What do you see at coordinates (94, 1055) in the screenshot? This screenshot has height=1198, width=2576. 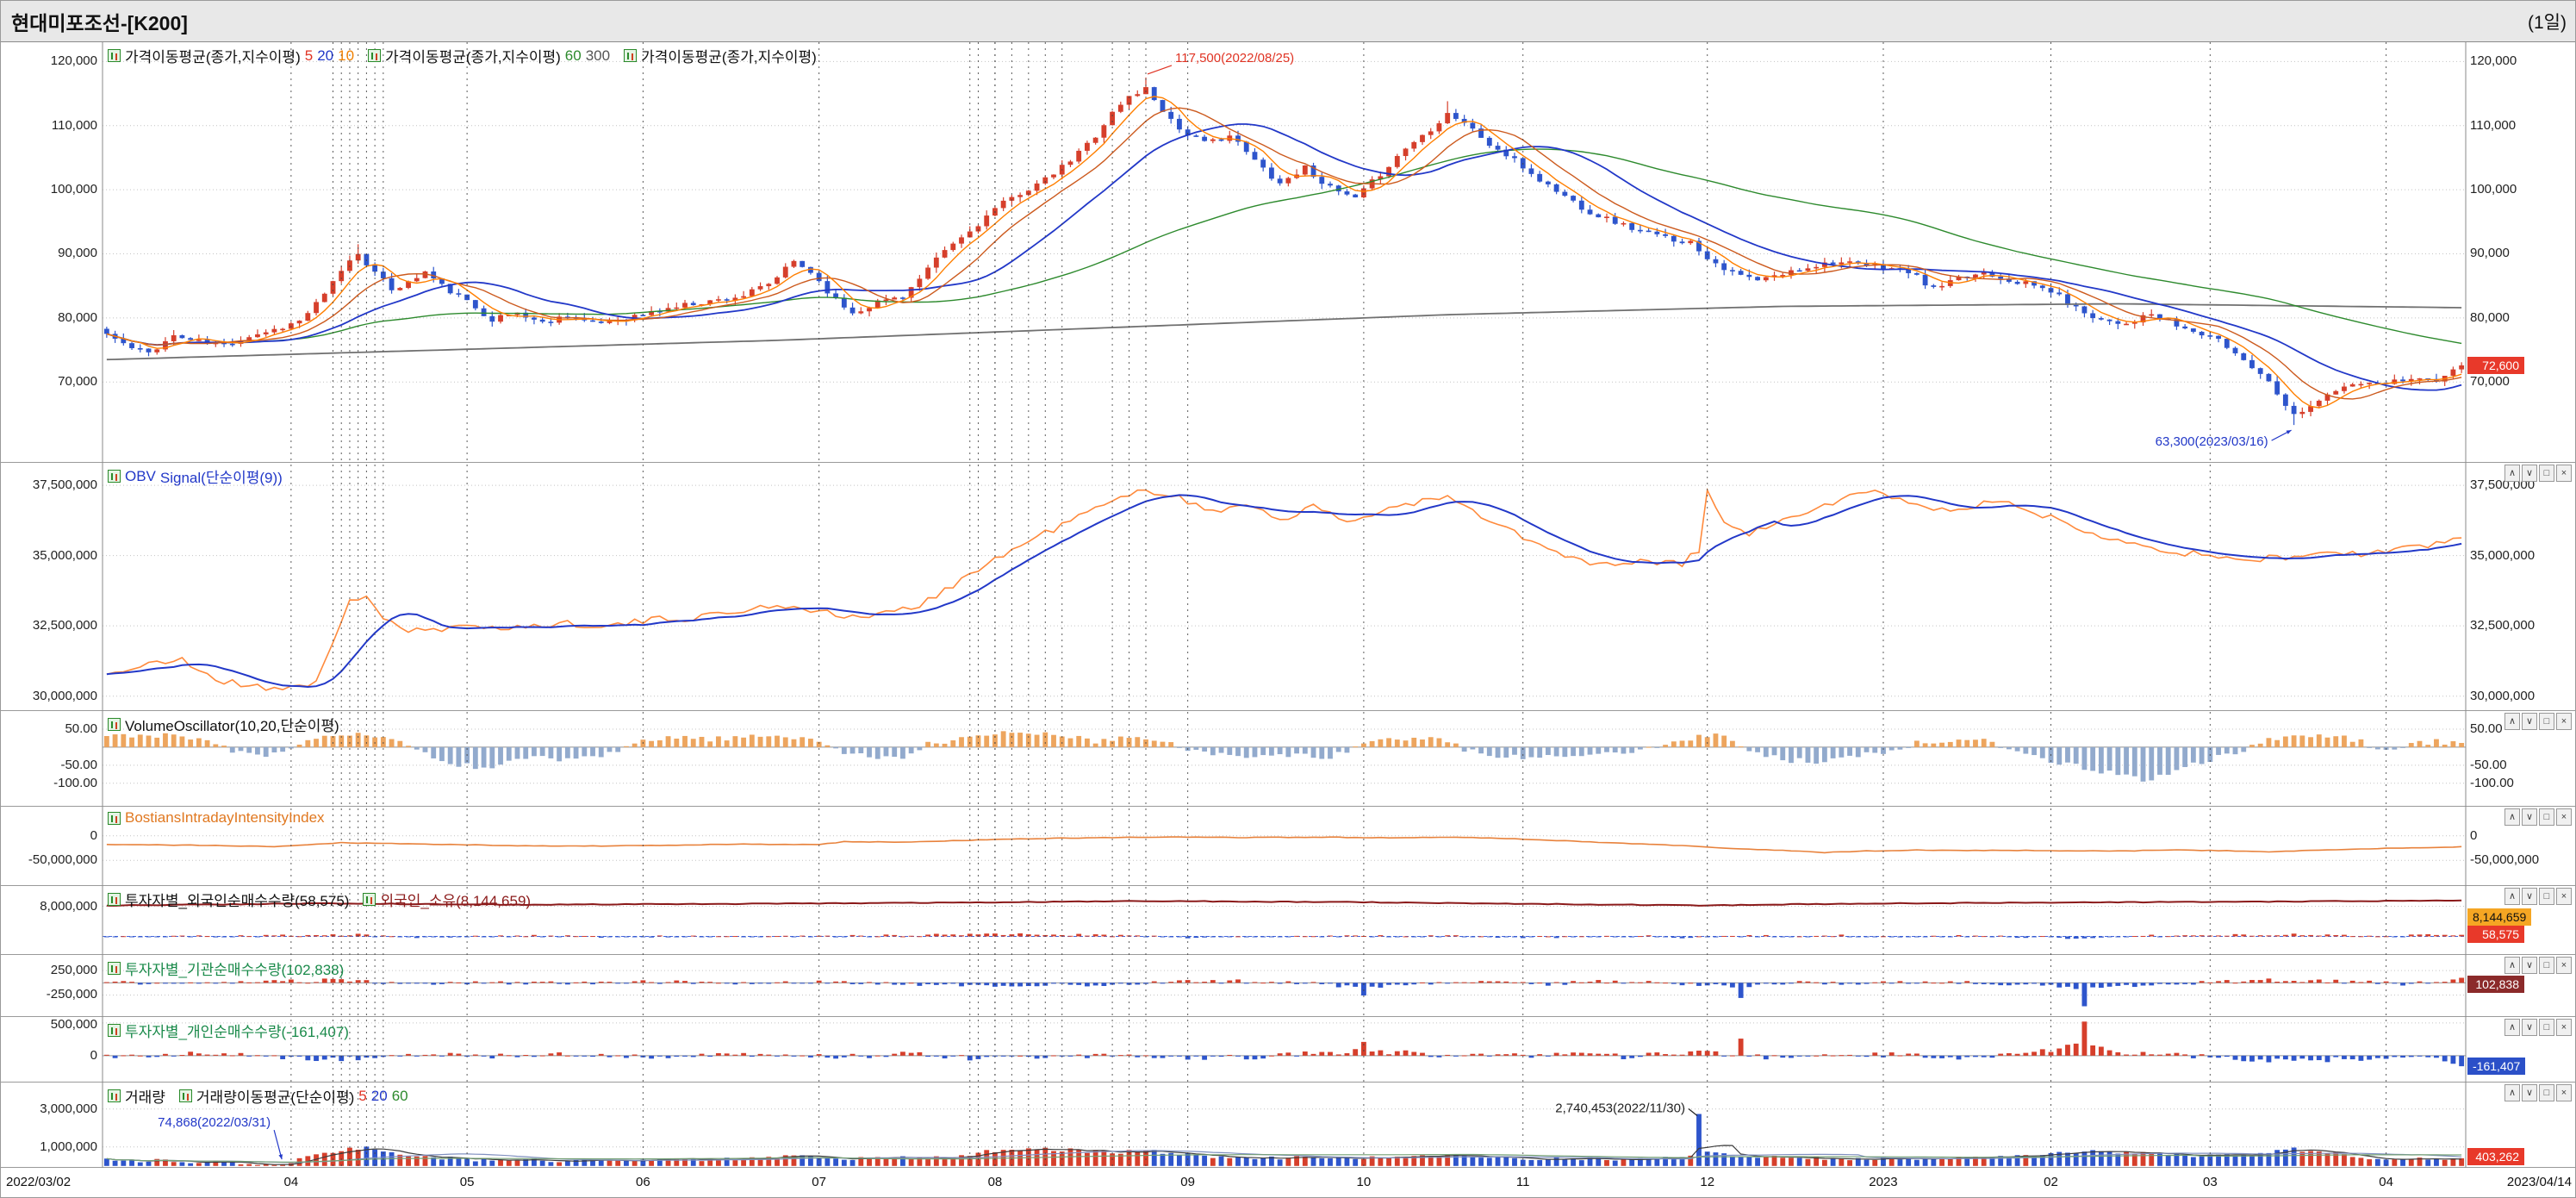 I see `individual-y-axis-label: 0` at bounding box center [94, 1055].